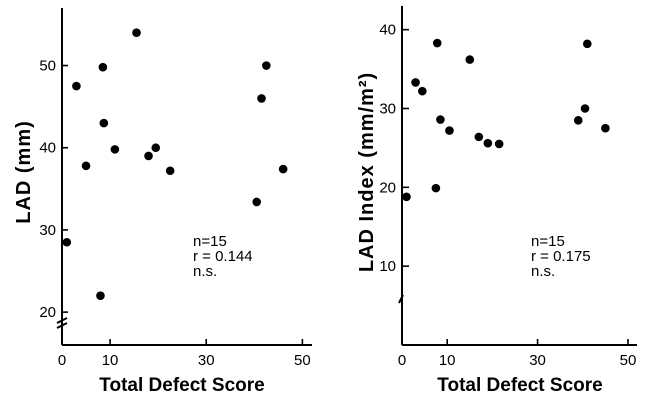 The image size is (645, 402). What do you see at coordinates (223, 256) in the screenshot?
I see `stat-annotation: r = 0.144` at bounding box center [223, 256].